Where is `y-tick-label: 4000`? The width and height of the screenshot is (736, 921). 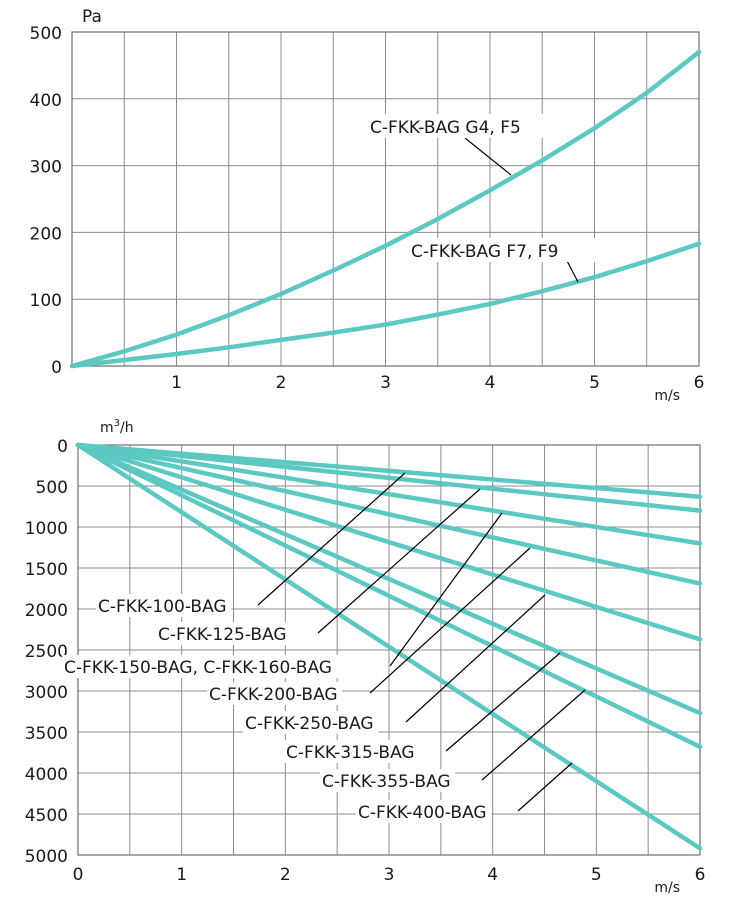
y-tick-label: 4000 is located at coordinates (46, 775).